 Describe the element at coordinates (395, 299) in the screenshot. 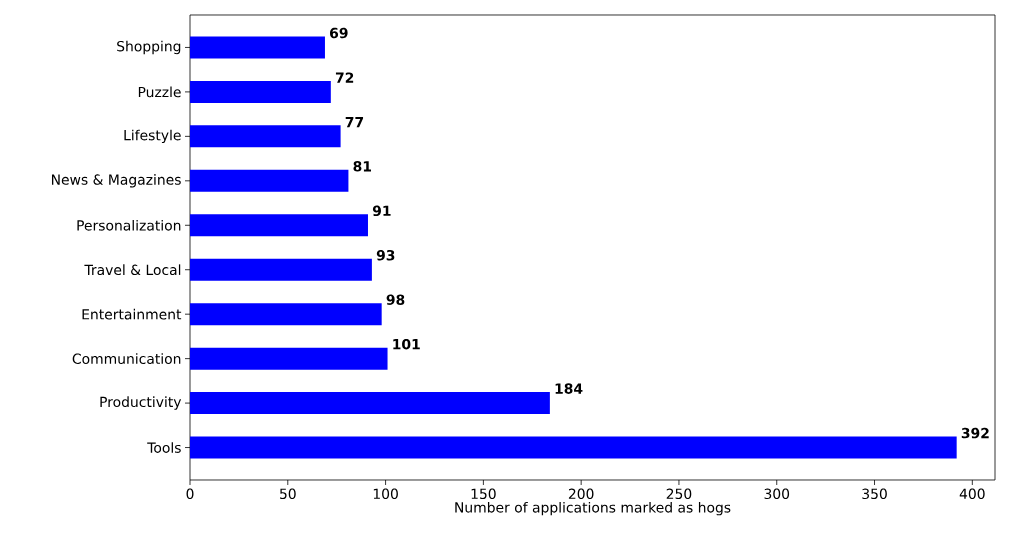

I see `data-label: 98` at that location.